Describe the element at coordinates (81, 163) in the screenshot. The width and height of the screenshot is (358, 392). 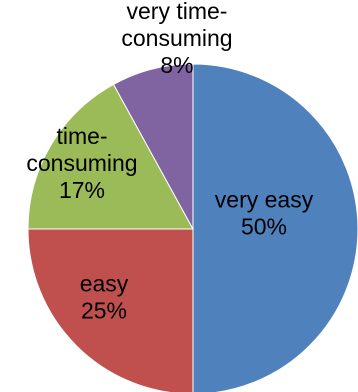
I see `slice-label-time-consuming: consuming` at that location.